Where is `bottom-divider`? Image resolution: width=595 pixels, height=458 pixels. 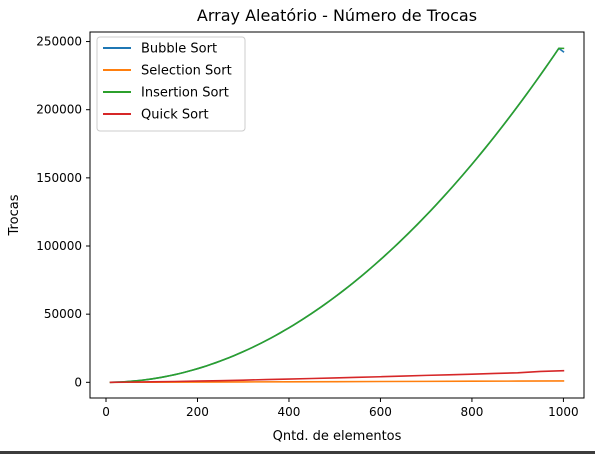
bottom-divider is located at coordinates (297, 452).